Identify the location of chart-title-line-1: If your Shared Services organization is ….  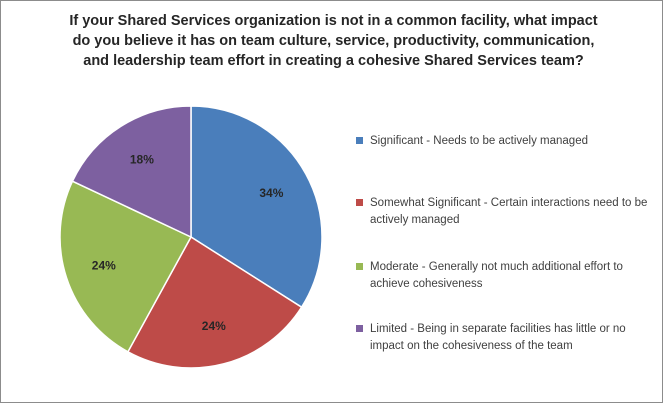
(333, 21).